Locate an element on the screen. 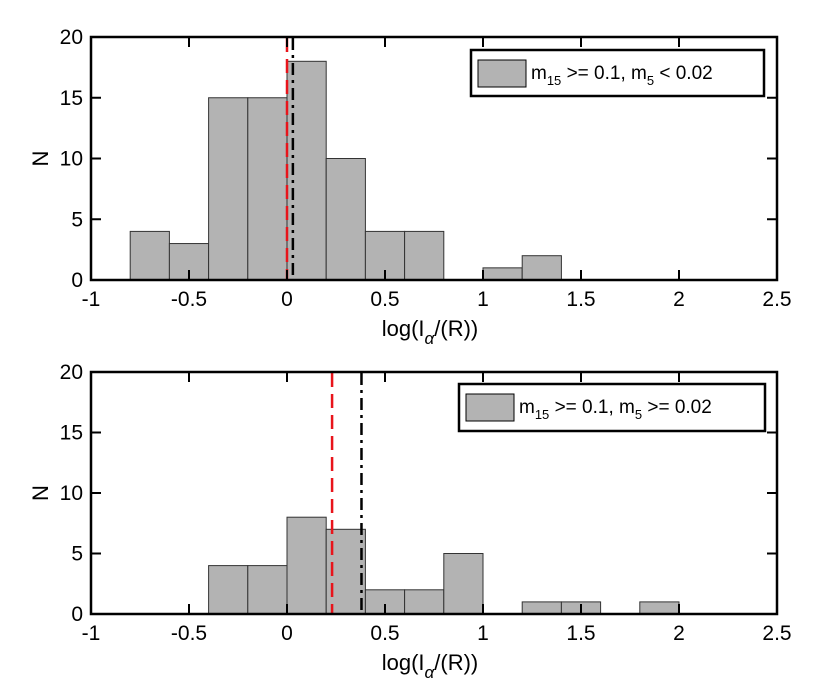  bottom-y-tick-labels: 0 5 10 15 20 is located at coordinates (71, 493).